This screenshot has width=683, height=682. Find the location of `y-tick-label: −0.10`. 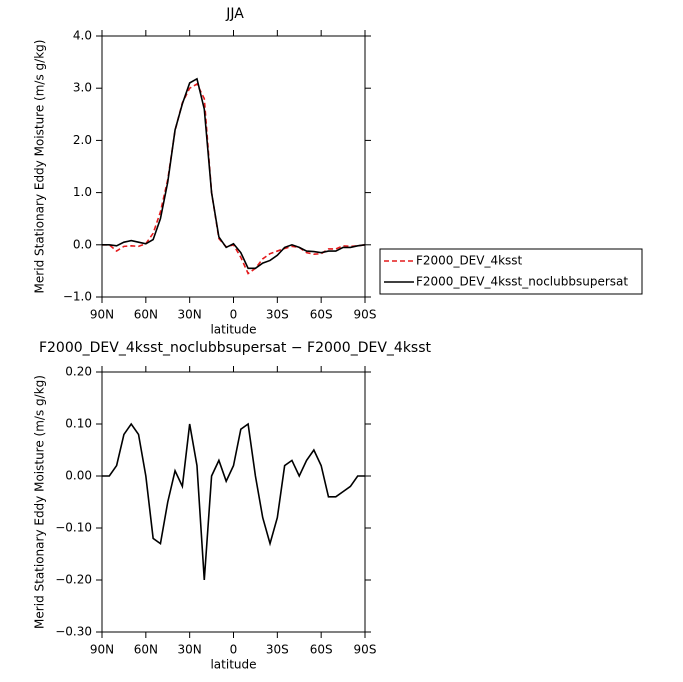

y-tick-label: −0.10 is located at coordinates (73, 528).